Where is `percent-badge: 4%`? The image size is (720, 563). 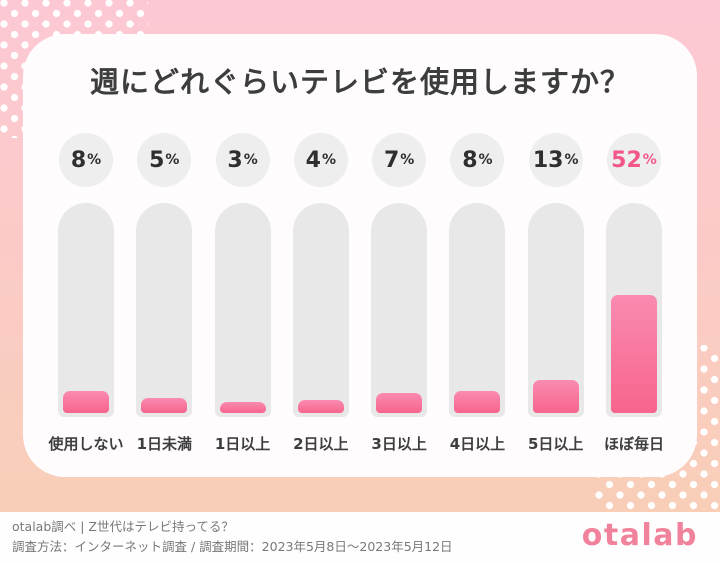 percent-badge: 4% is located at coordinates (320, 160).